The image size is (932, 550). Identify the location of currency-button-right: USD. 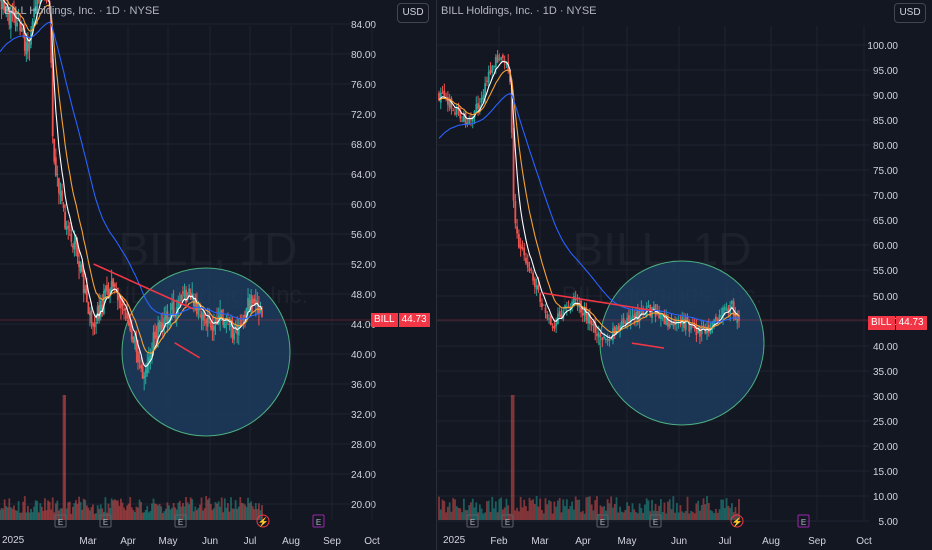
(910, 13).